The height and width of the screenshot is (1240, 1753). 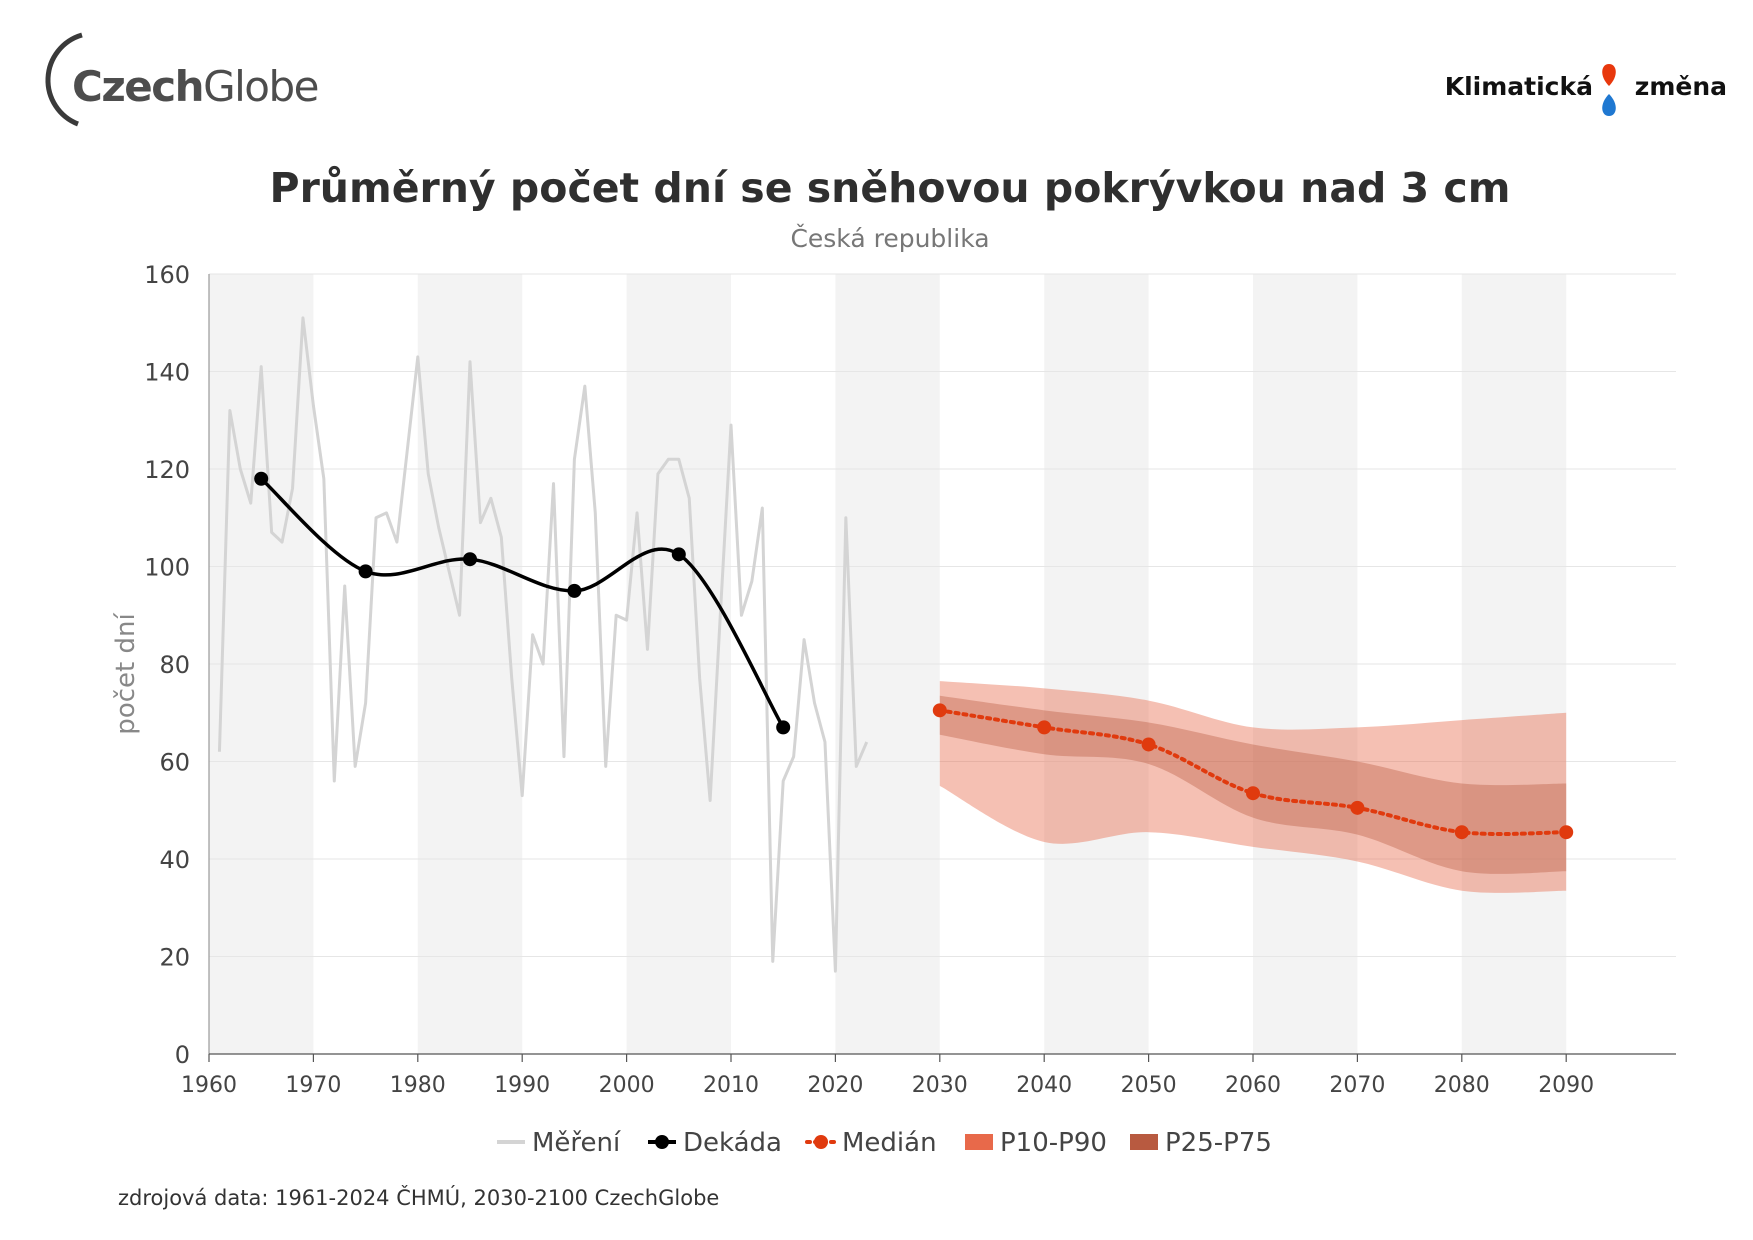 I want to click on legend-p25-p75: P25-P75, so click(x=1201, y=1143).